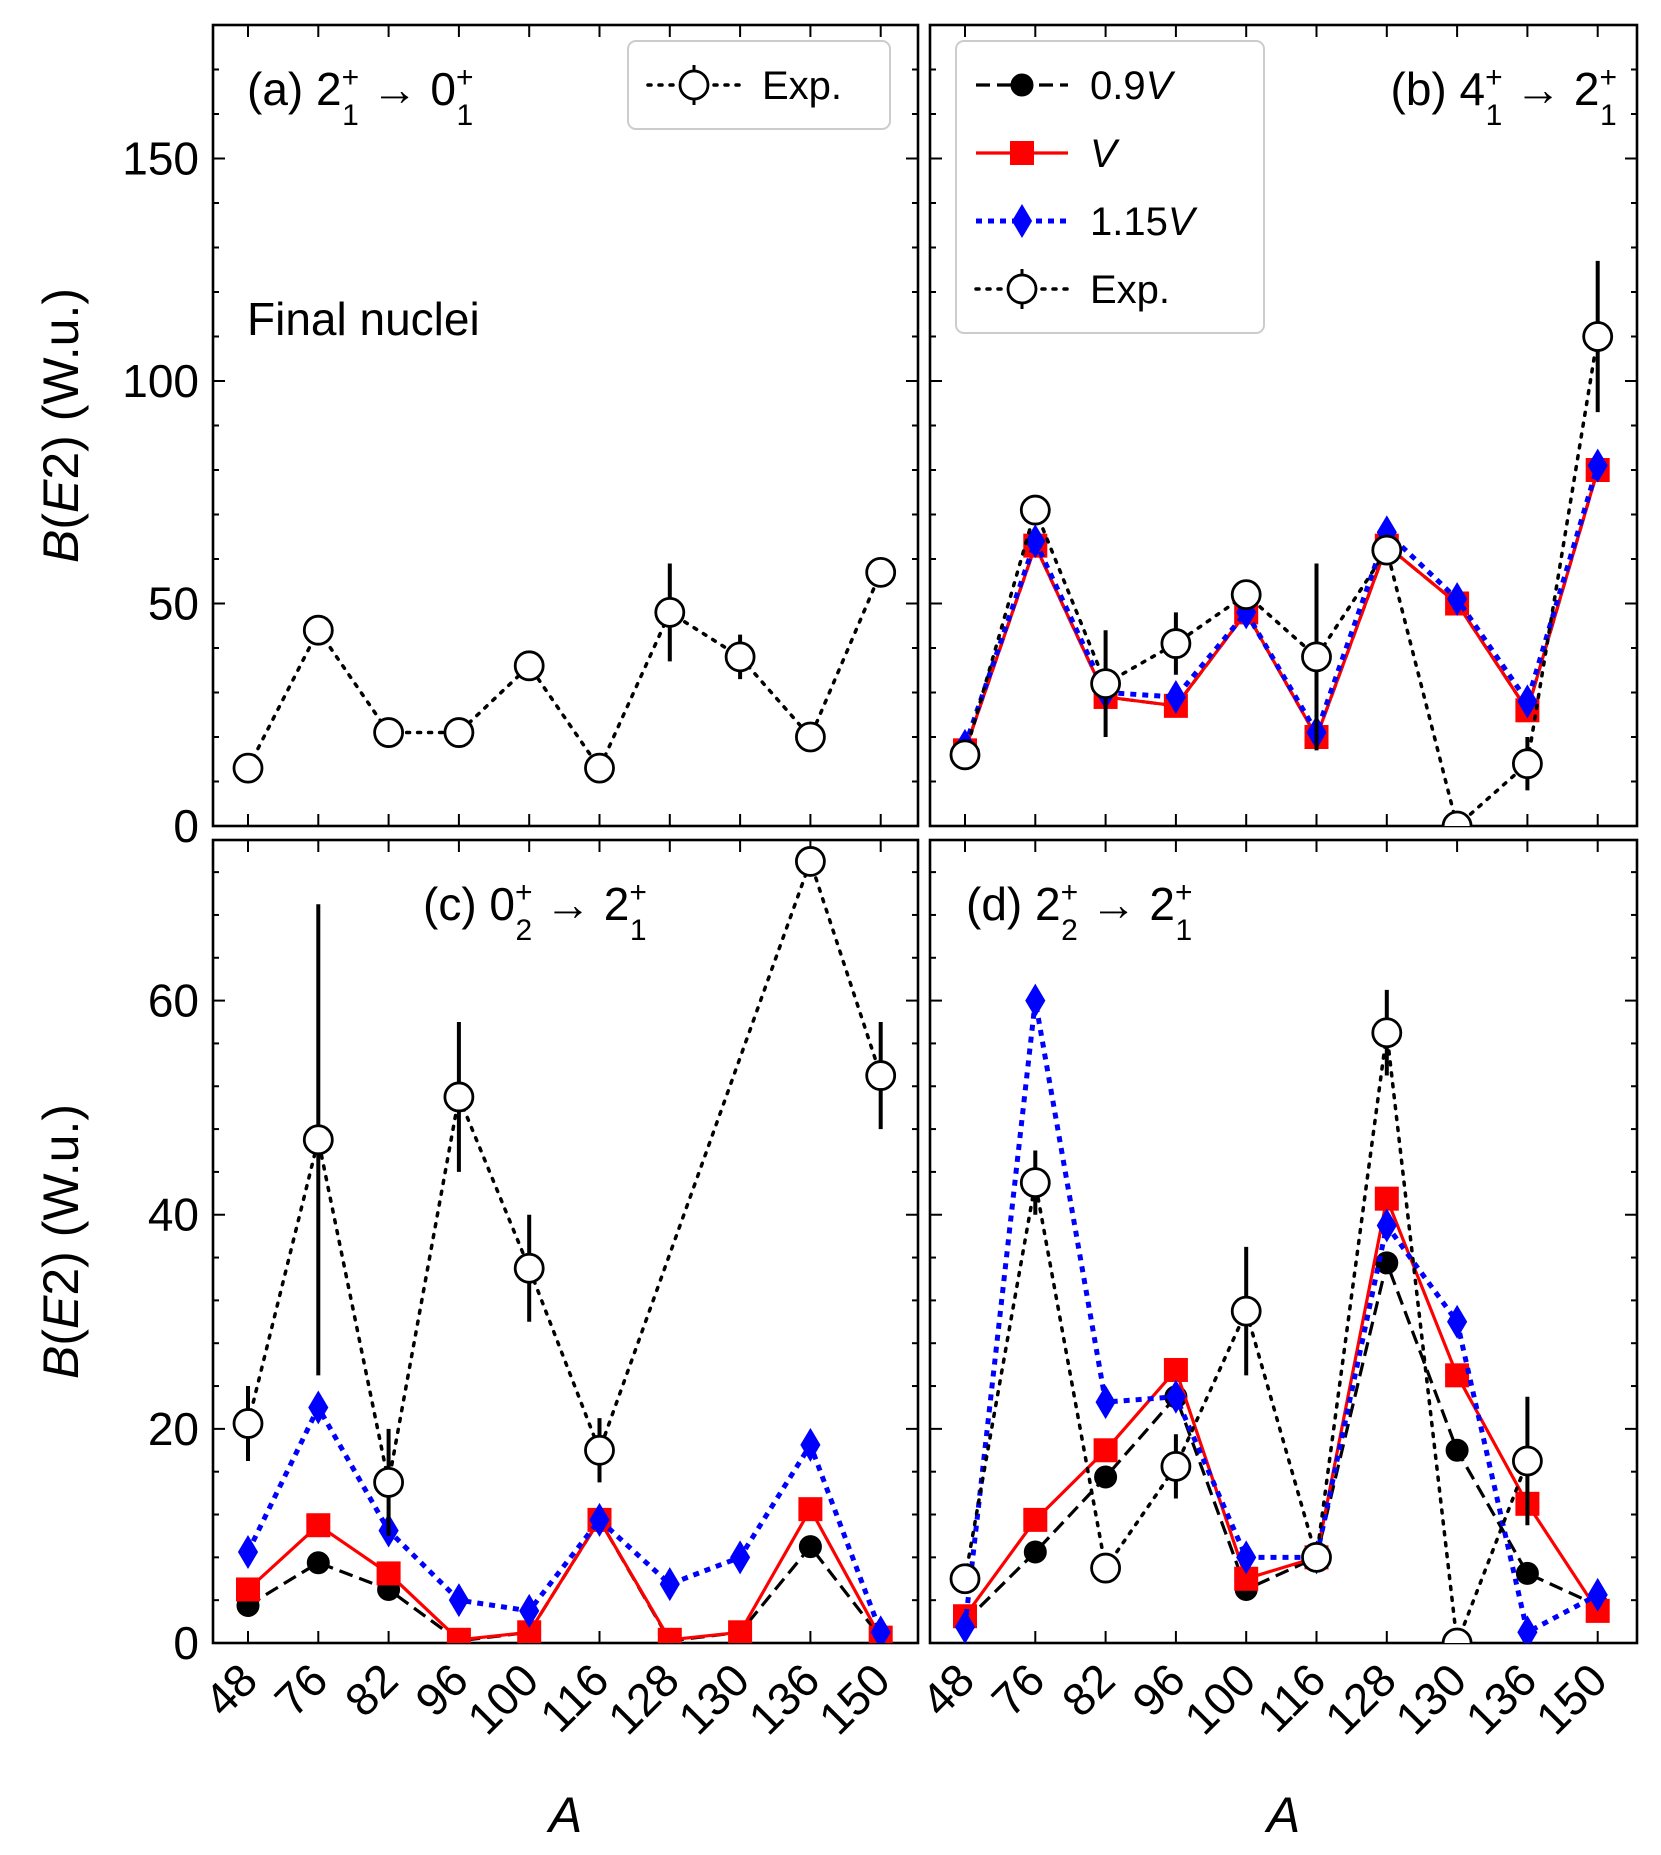 The image size is (1661, 1855). I want to click on series-line-s09, so click(1281, 1440).